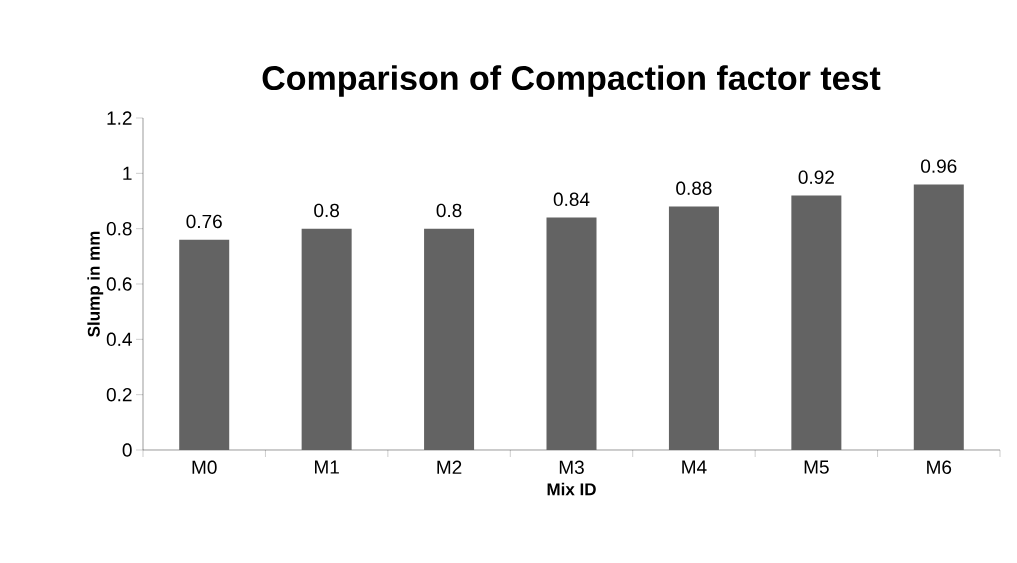 The image size is (1017, 563). Describe the element at coordinates (939, 467) in the screenshot. I see `x-tick-label: M6` at that location.